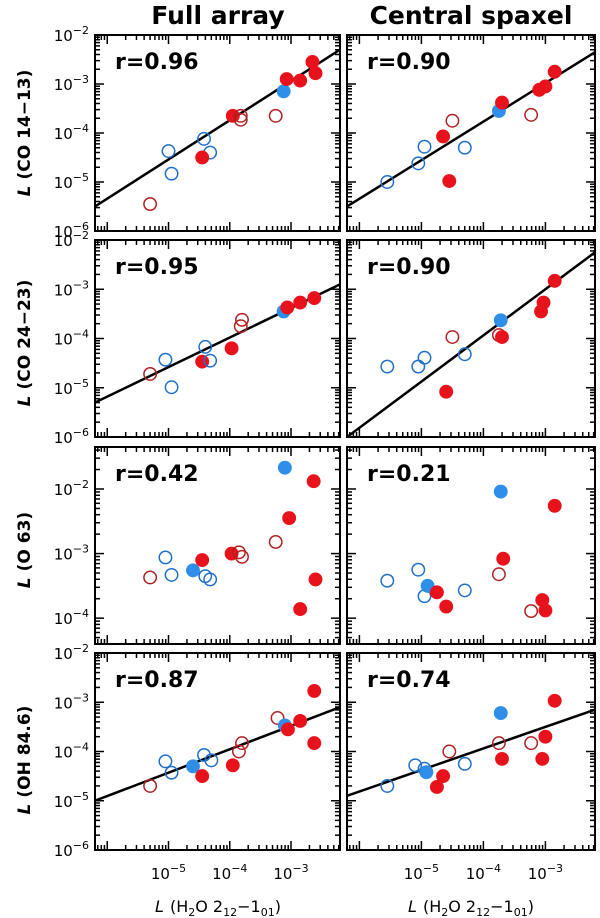 The width and height of the screenshot is (600, 918). I want to click on panel-co14-central: r=0.90, so click(471, 133).